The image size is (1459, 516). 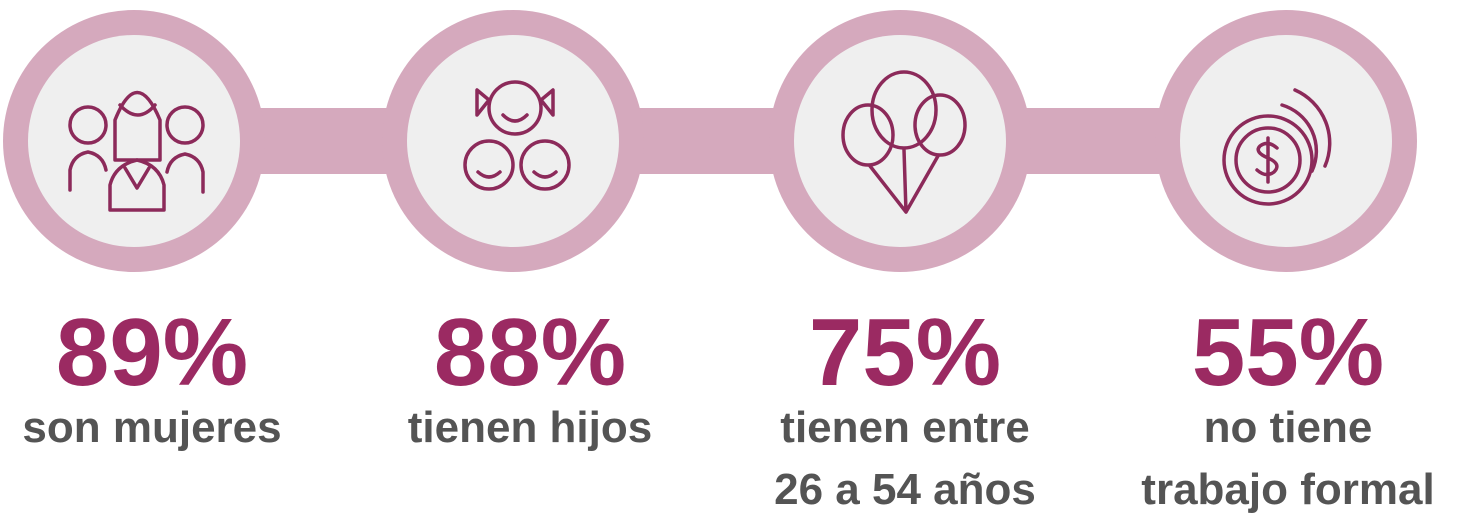 I want to click on stat-value: 55%, so click(x=1288, y=352).